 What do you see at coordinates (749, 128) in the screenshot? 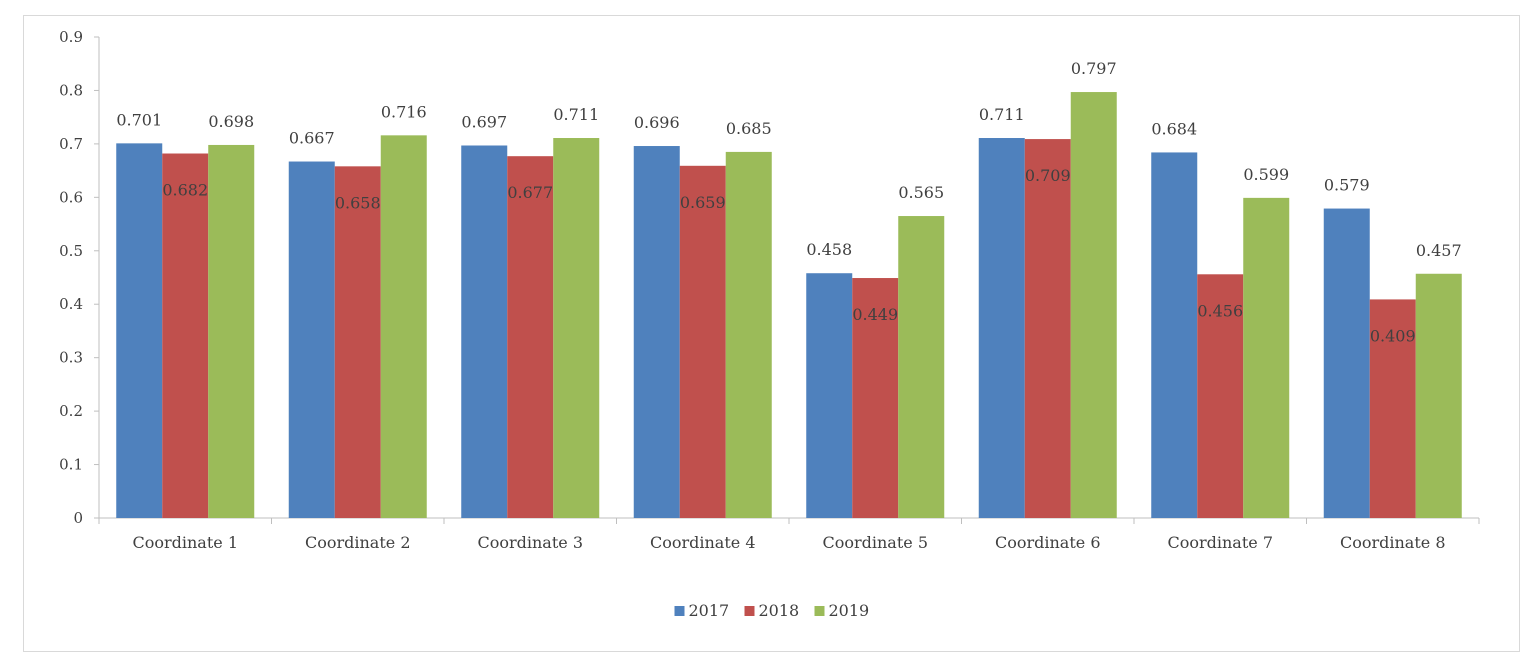
I see `data-label: 0.685` at bounding box center [749, 128].